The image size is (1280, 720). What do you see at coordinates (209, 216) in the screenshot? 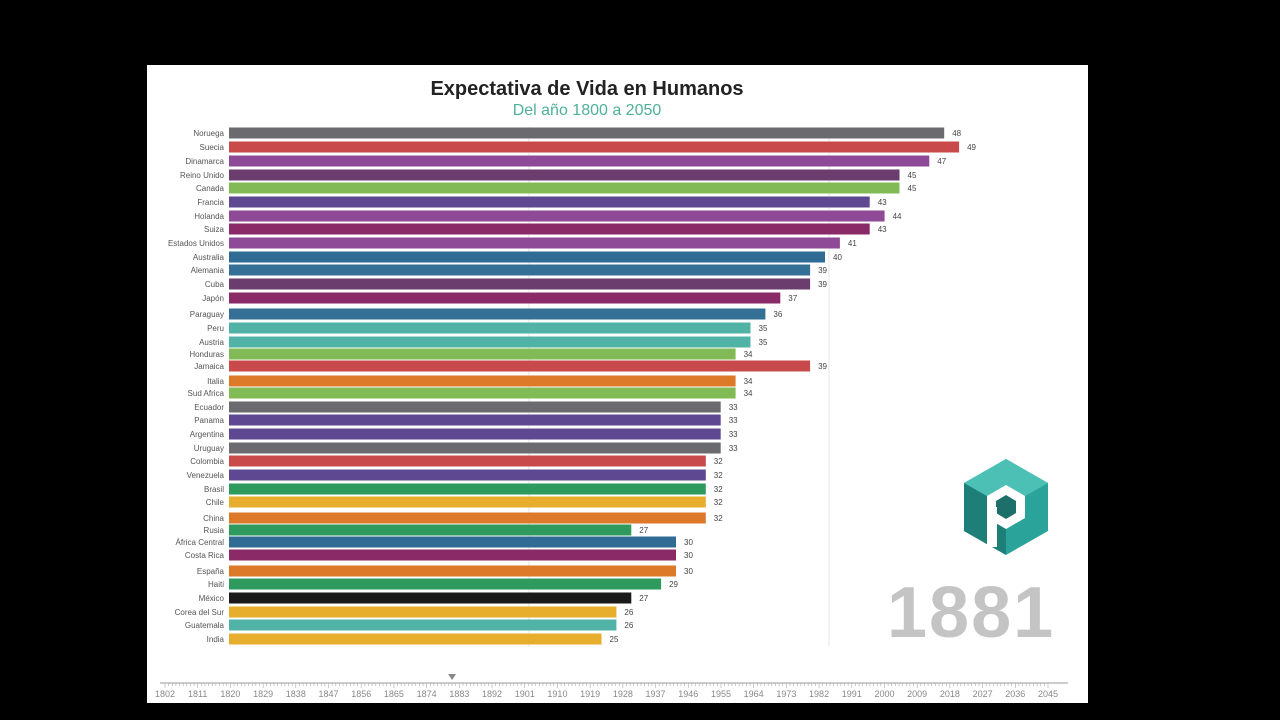
I see `bar-label: Holanda` at bounding box center [209, 216].